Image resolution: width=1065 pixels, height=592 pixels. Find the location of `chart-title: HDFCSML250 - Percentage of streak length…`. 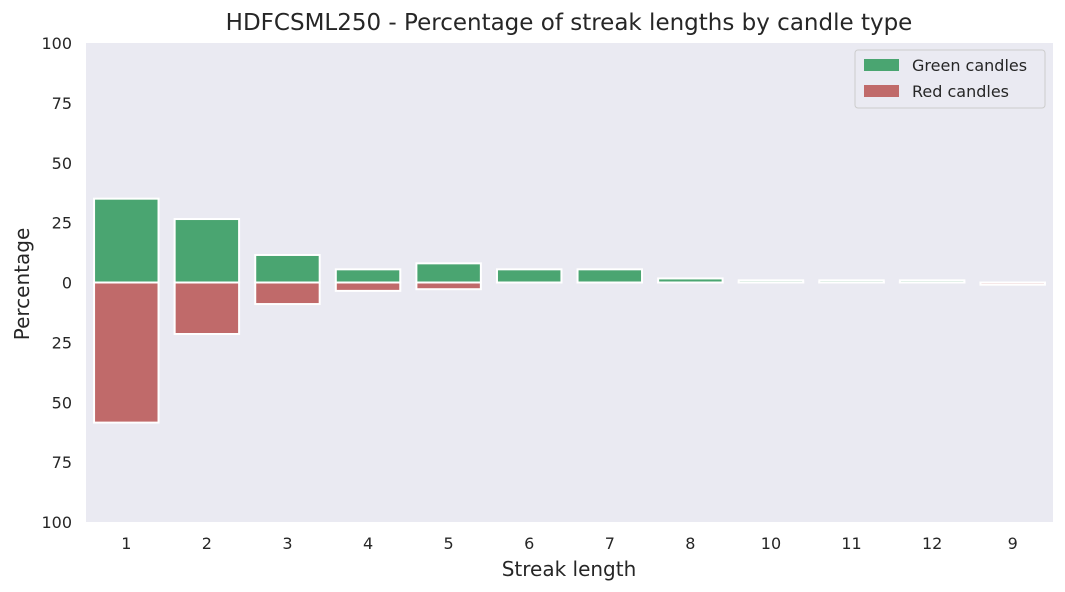

chart-title: HDFCSML250 - Percentage of streak length… is located at coordinates (569, 23).